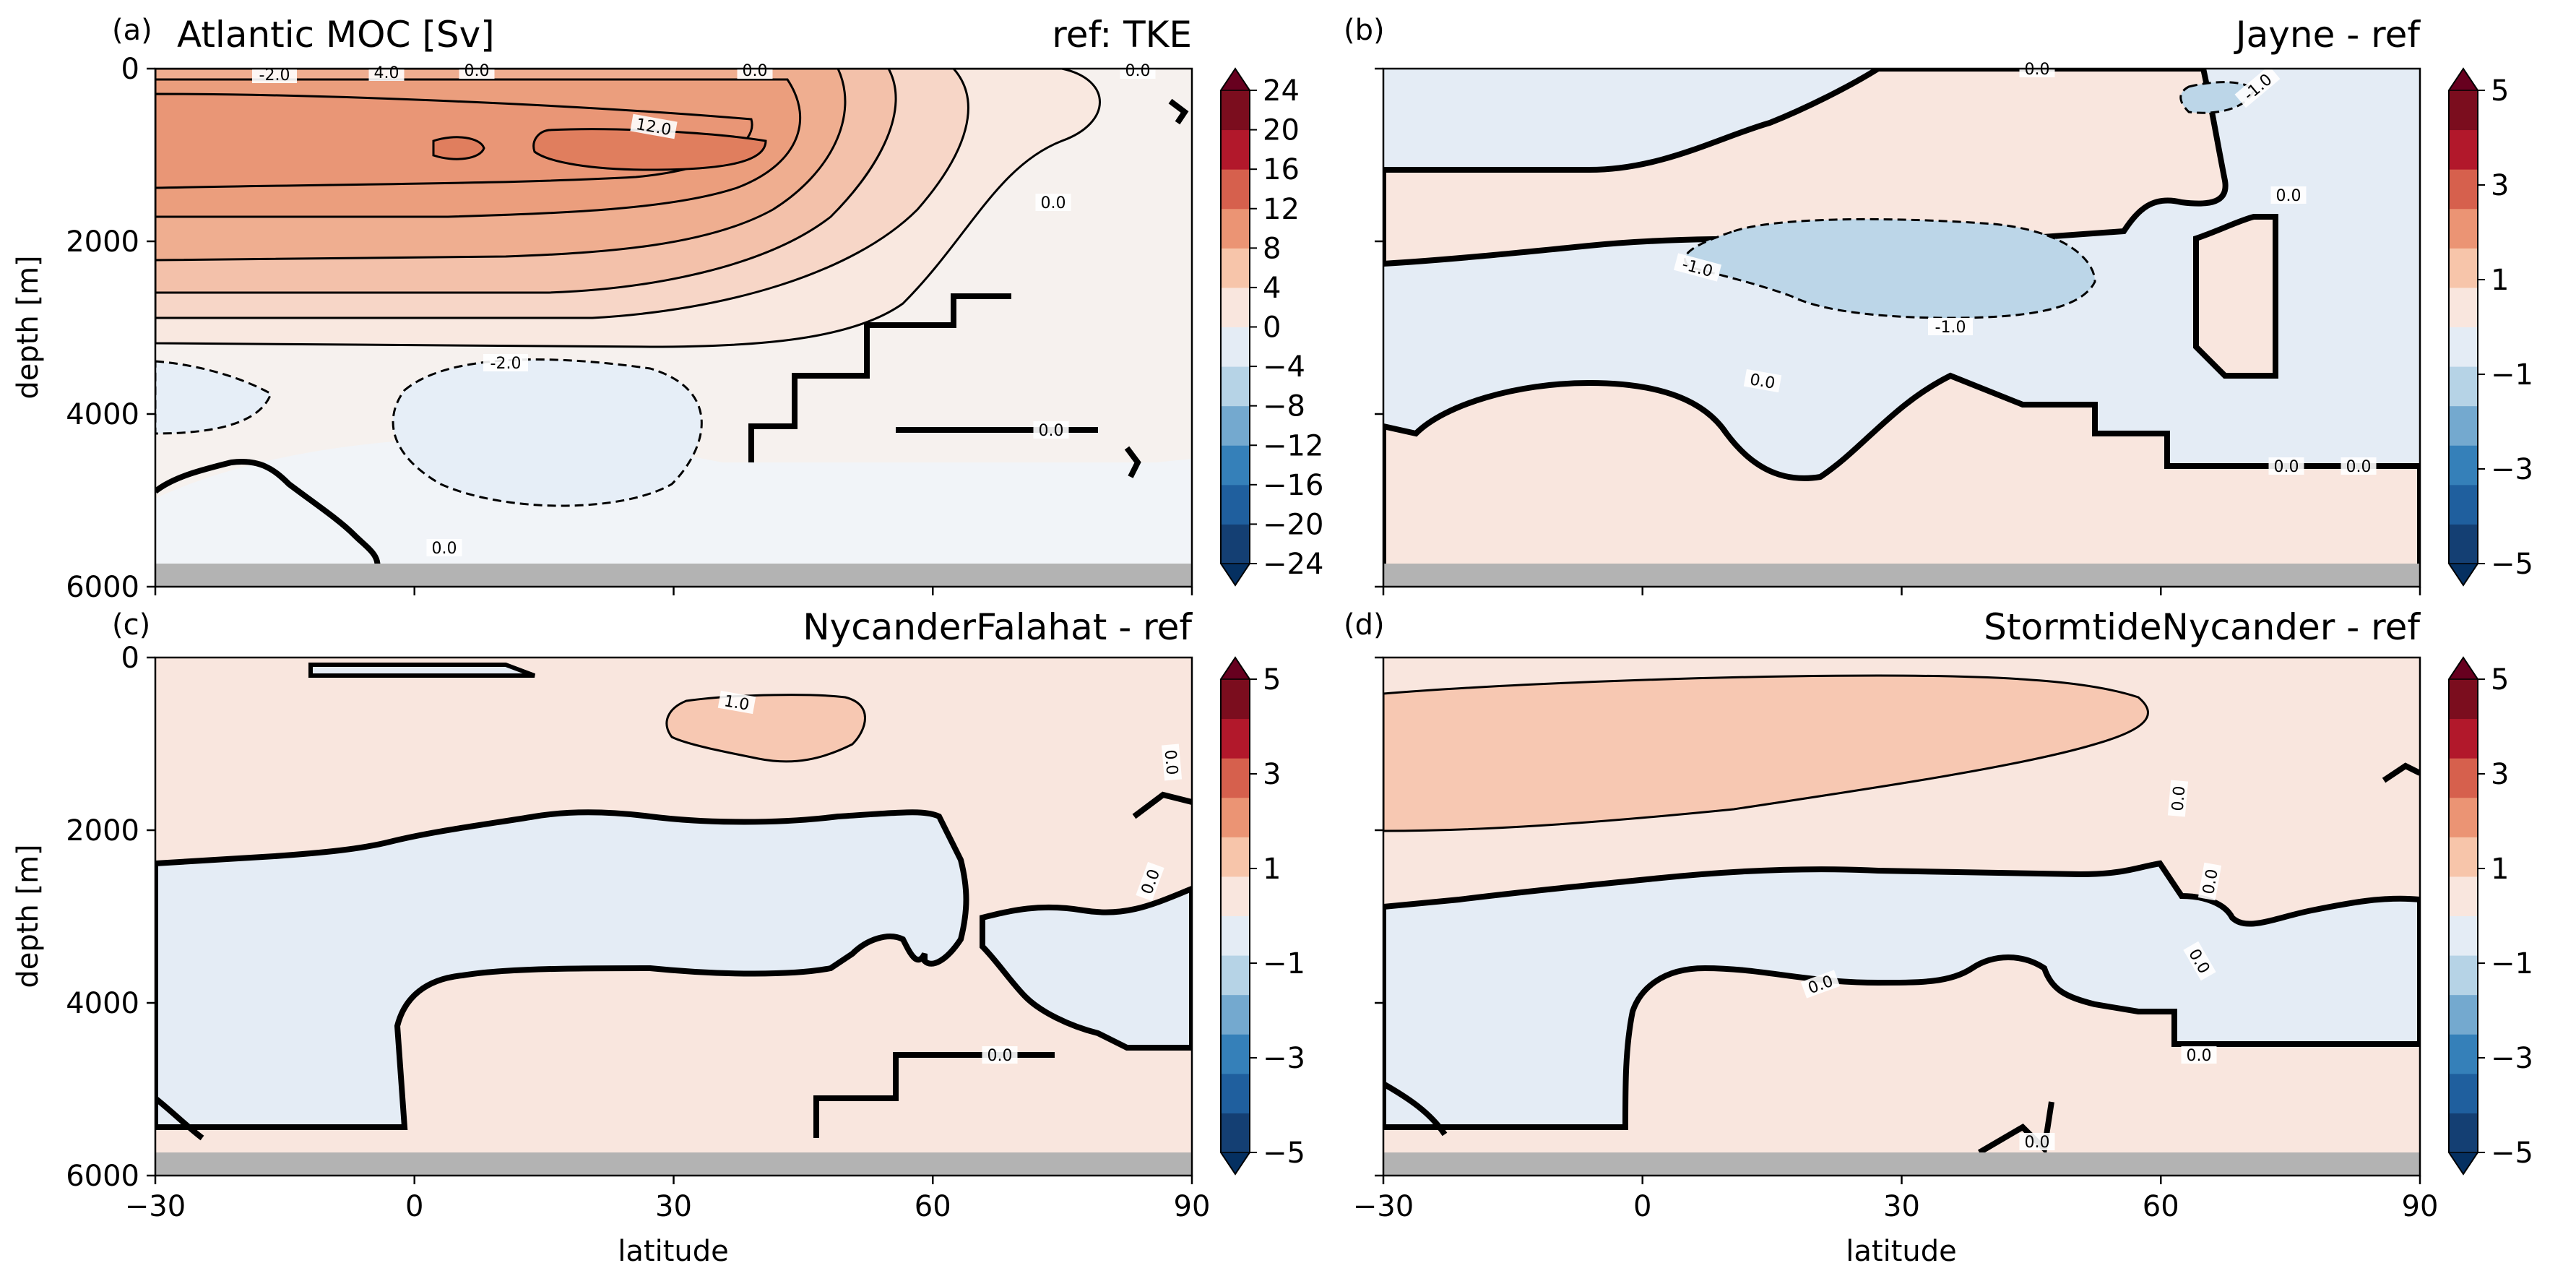 This screenshot has height=1263, width=2576. Describe the element at coordinates (268, 517) in the screenshot. I see `panel-a-zero-contour-deep` at that location.